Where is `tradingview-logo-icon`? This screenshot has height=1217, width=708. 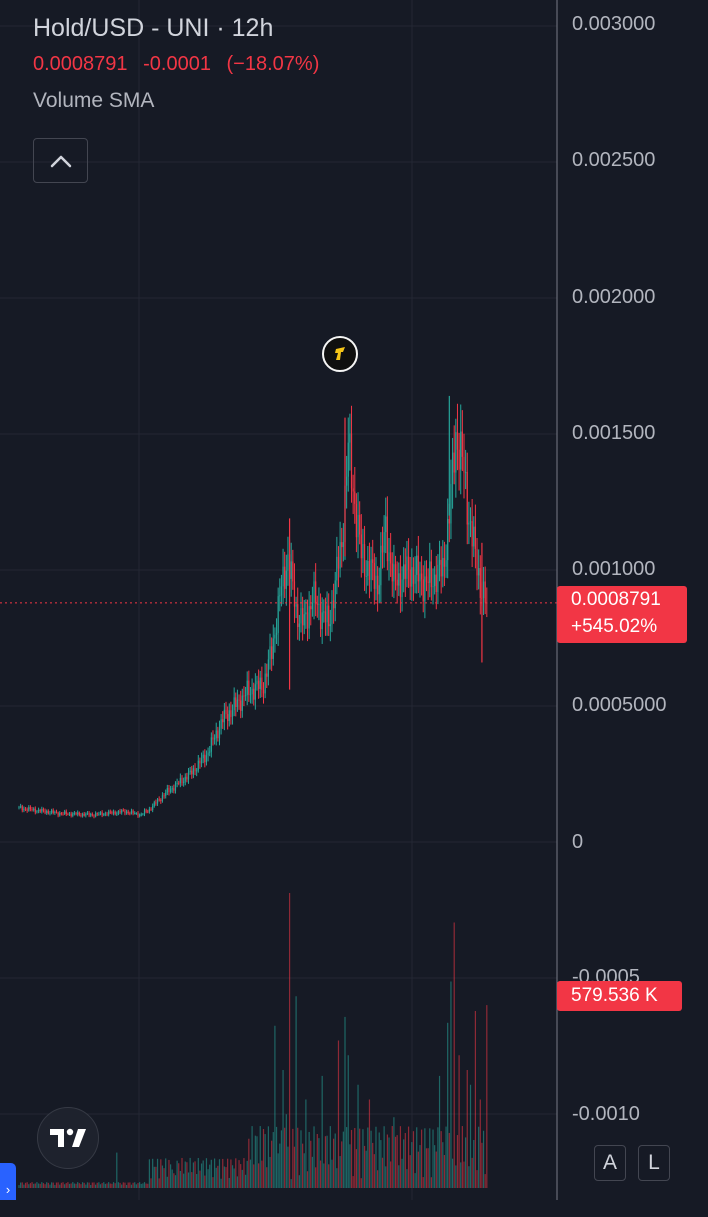 tradingview-logo-icon is located at coordinates (68, 1138).